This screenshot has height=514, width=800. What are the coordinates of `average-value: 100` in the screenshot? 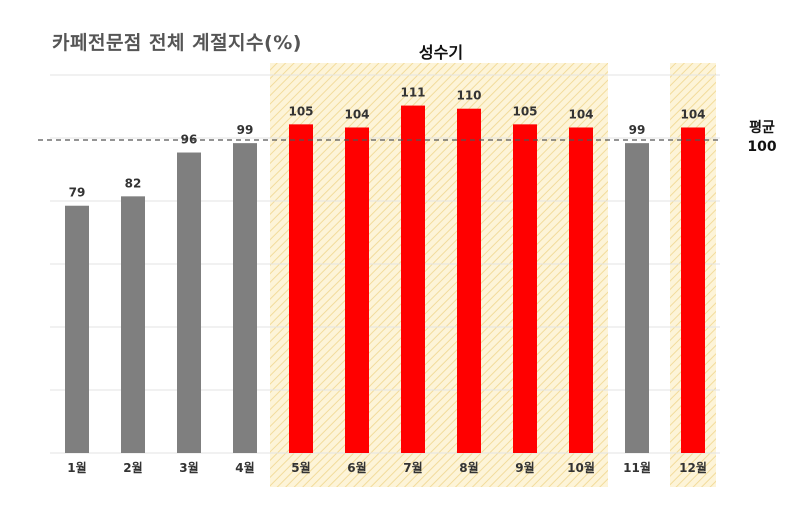 It's located at (761, 147).